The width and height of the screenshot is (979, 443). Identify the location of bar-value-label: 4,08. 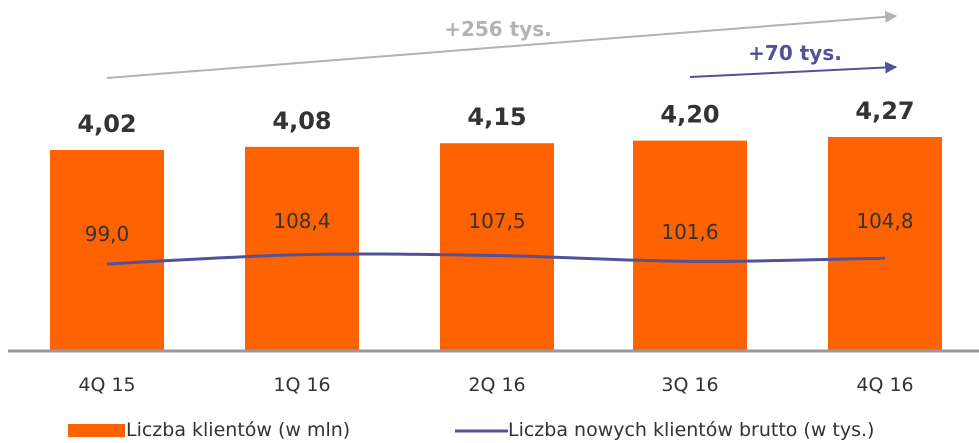
(301, 121).